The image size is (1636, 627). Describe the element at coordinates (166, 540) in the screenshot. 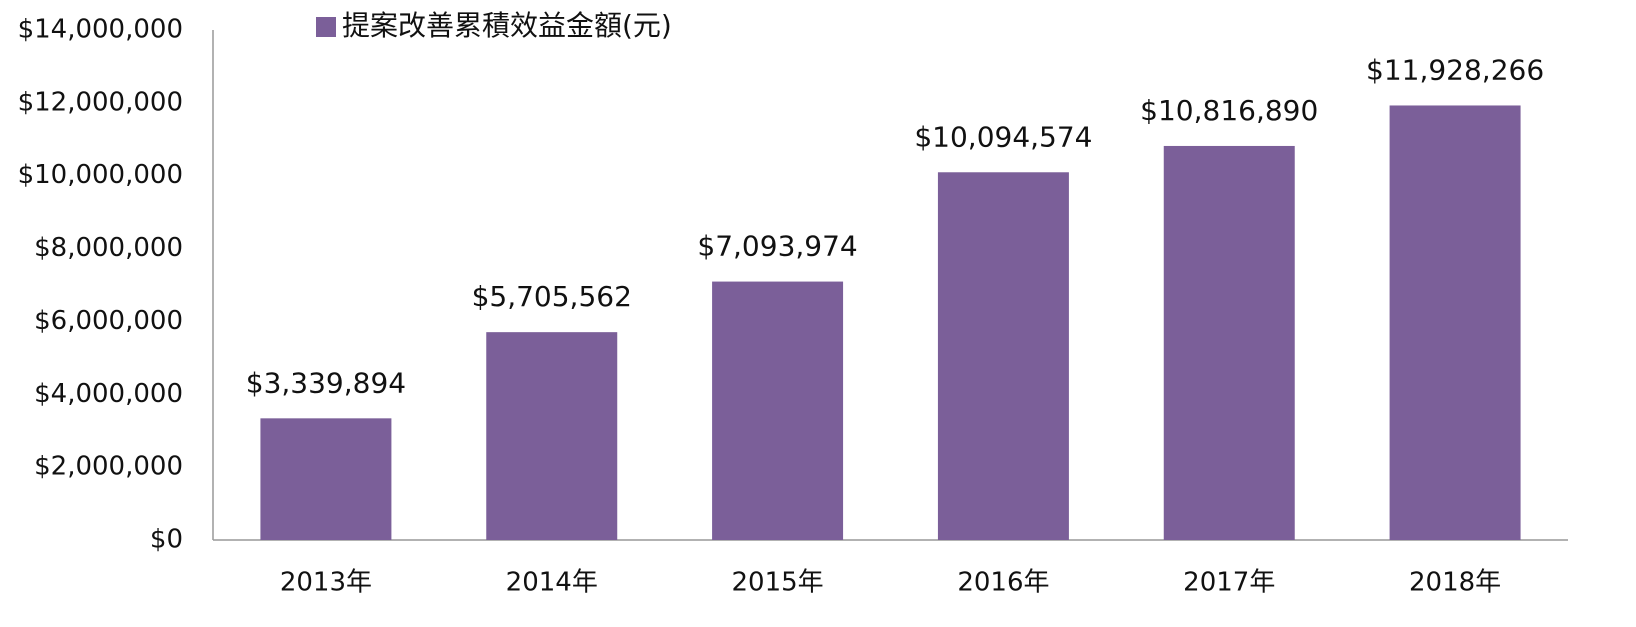

I see `y-tick-label: $0` at that location.